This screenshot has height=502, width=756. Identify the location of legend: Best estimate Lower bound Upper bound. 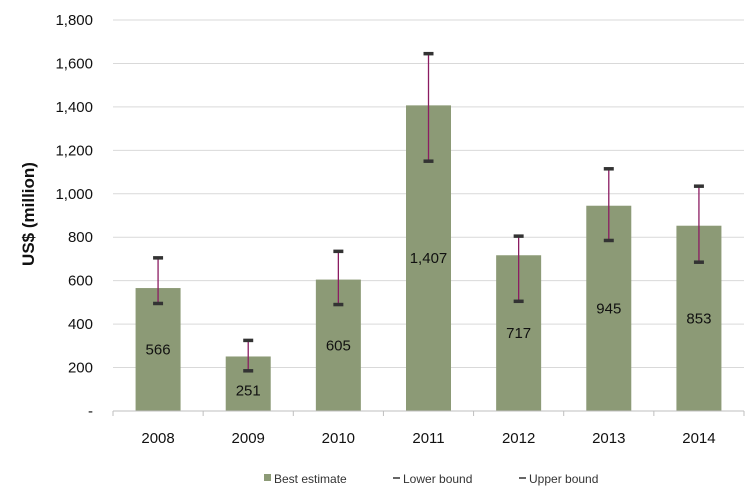
(431, 479).